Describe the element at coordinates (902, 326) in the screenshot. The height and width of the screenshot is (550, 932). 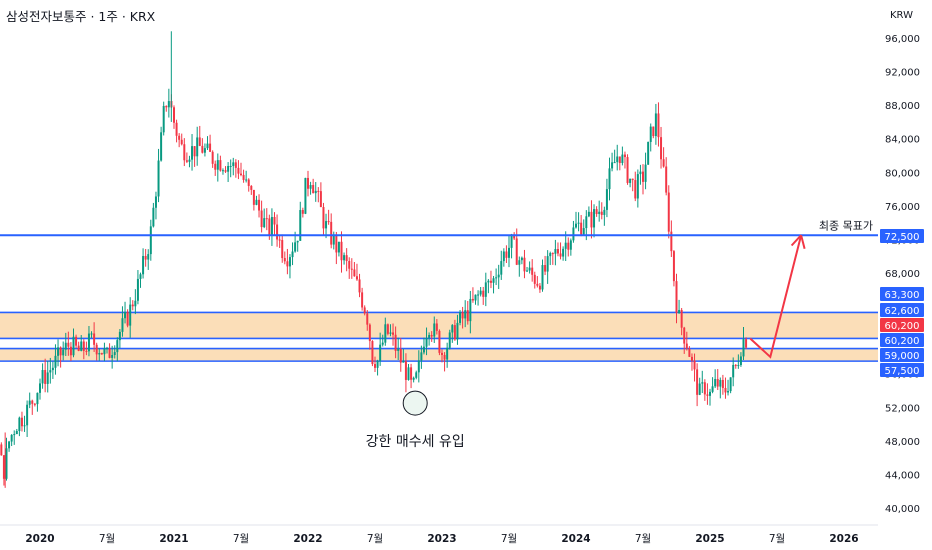
I see `price-tag-label: 60,200` at that location.